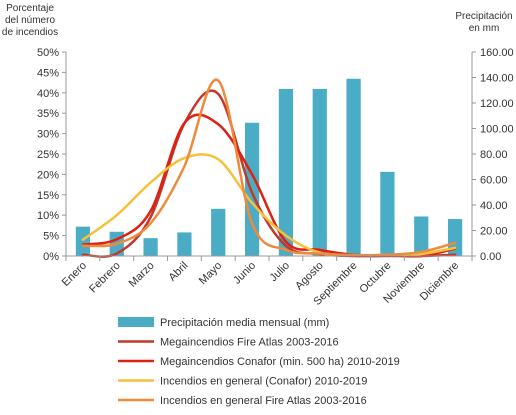 The height and width of the screenshot is (415, 516). What do you see at coordinates (48, 175) in the screenshot?
I see `left-tick-label: 20%` at bounding box center [48, 175].